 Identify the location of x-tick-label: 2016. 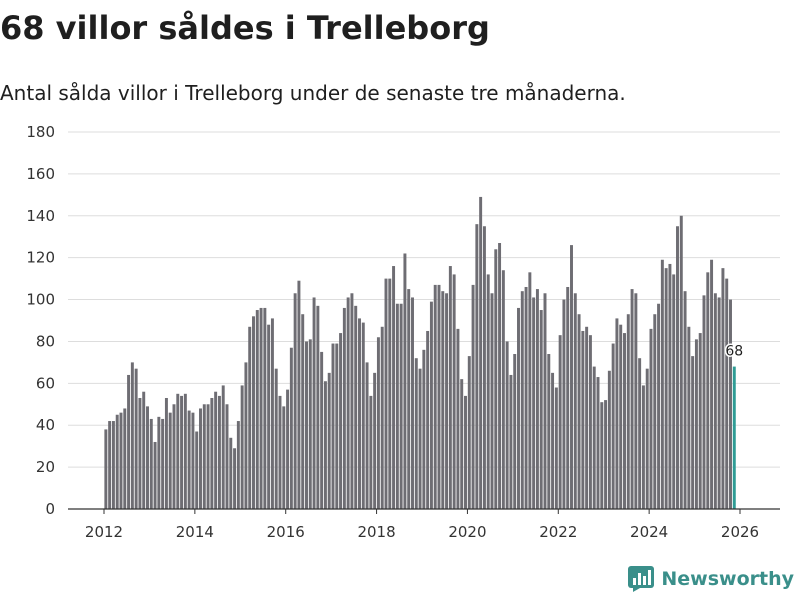
(286, 532).